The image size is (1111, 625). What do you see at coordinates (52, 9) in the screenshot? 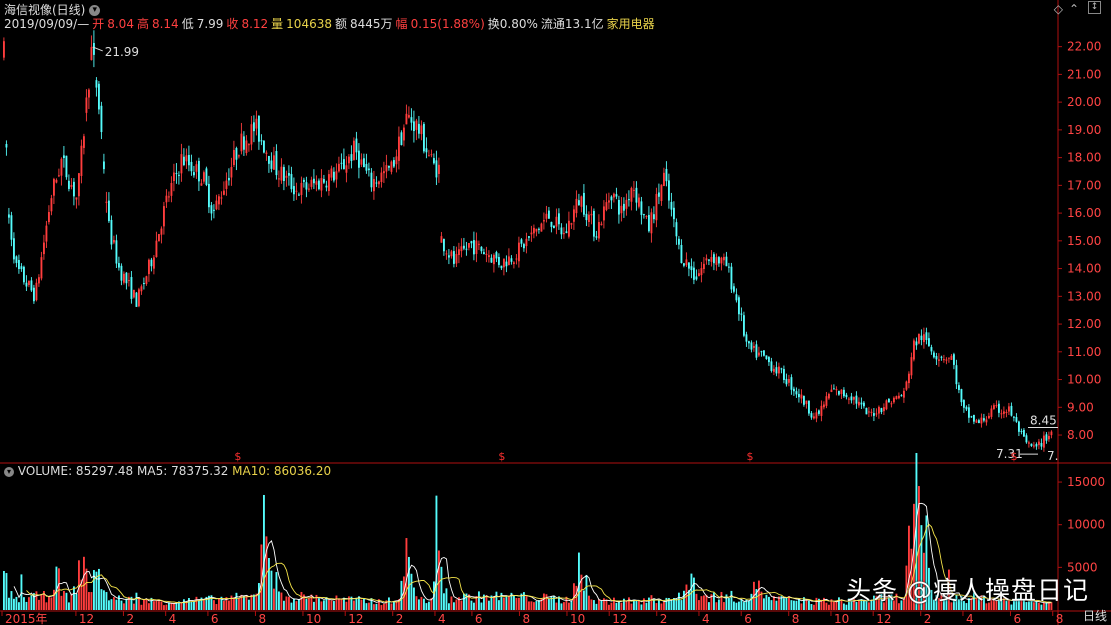
I see `stock-title: 海信视像(日线) ▾` at bounding box center [52, 9].